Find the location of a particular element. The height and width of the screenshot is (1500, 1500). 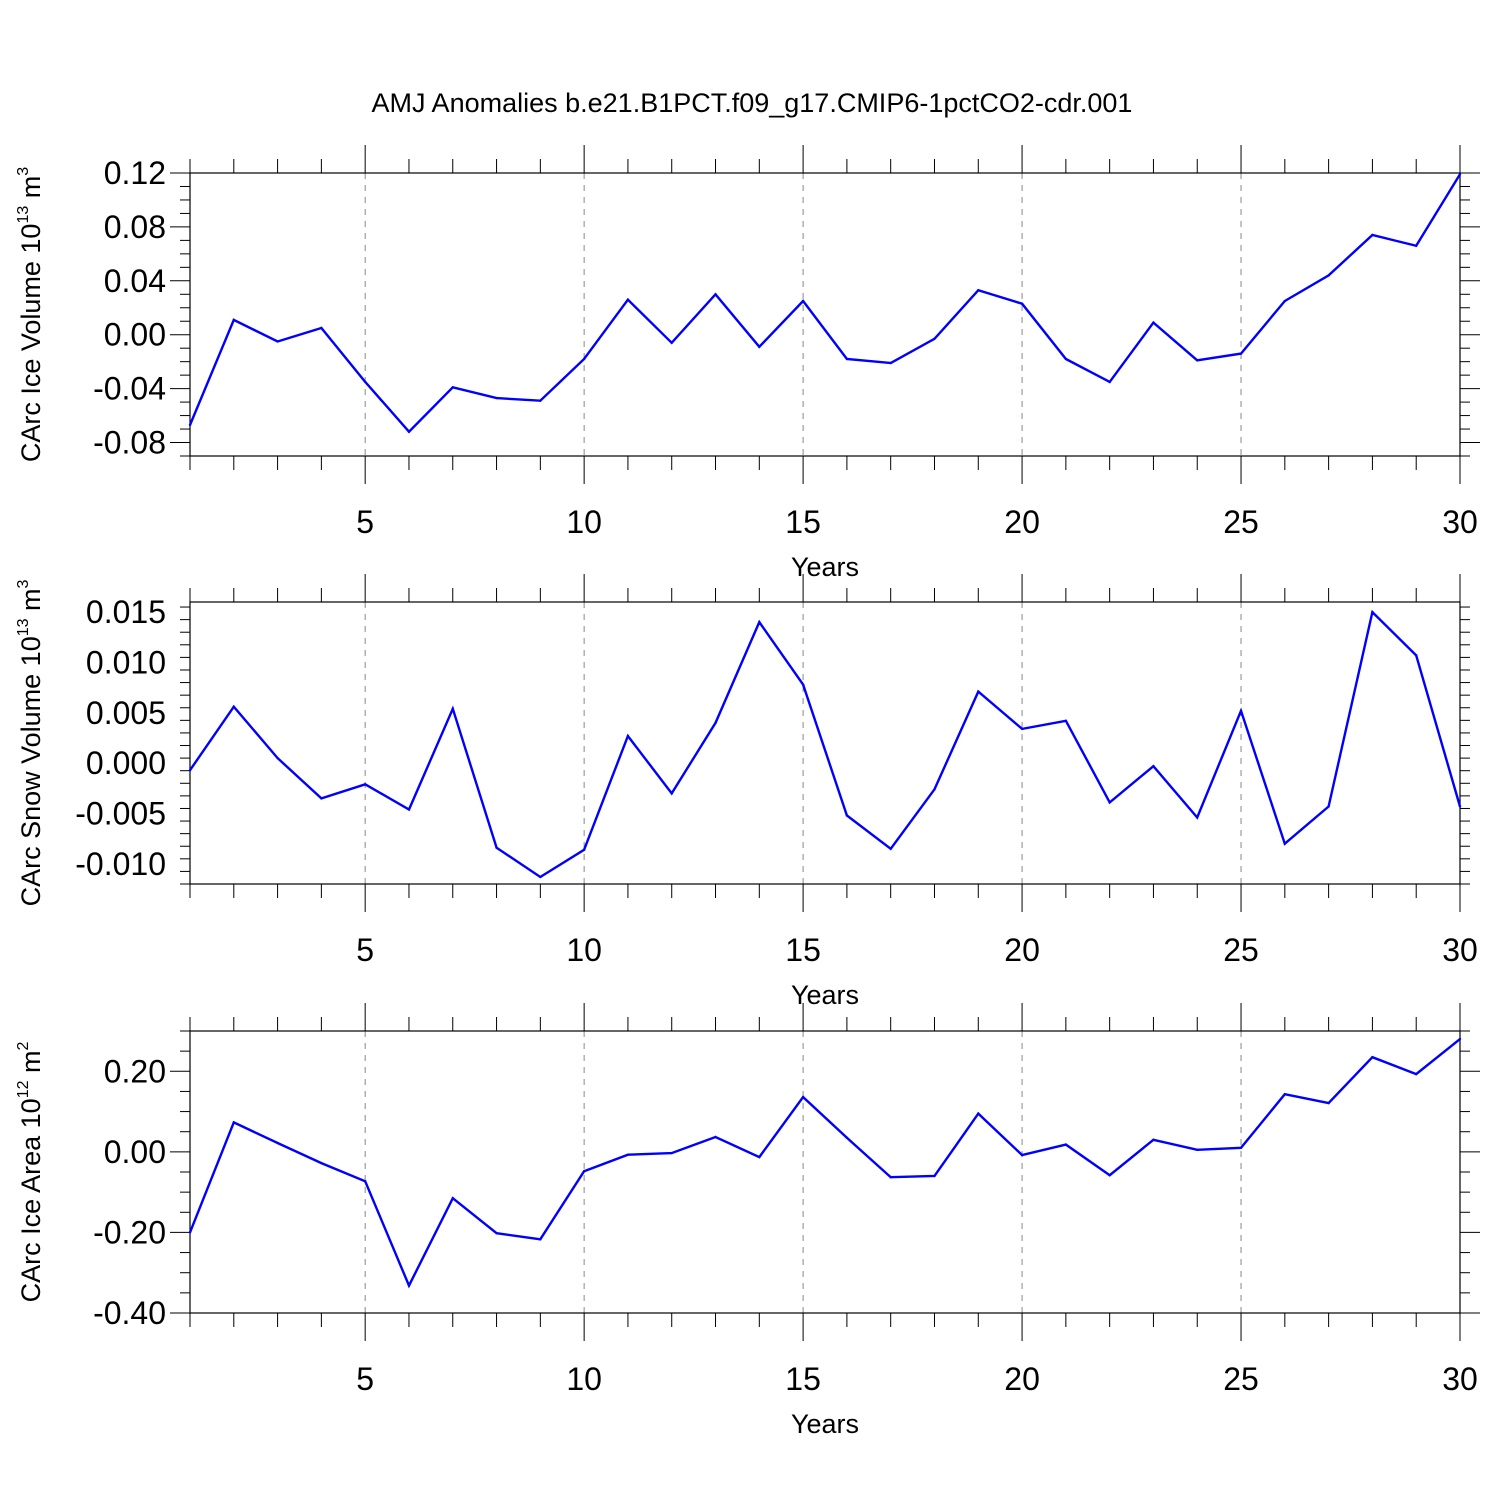

y-axis-label-part: CArc Ice Area 10 is located at coordinates (31, 1200).